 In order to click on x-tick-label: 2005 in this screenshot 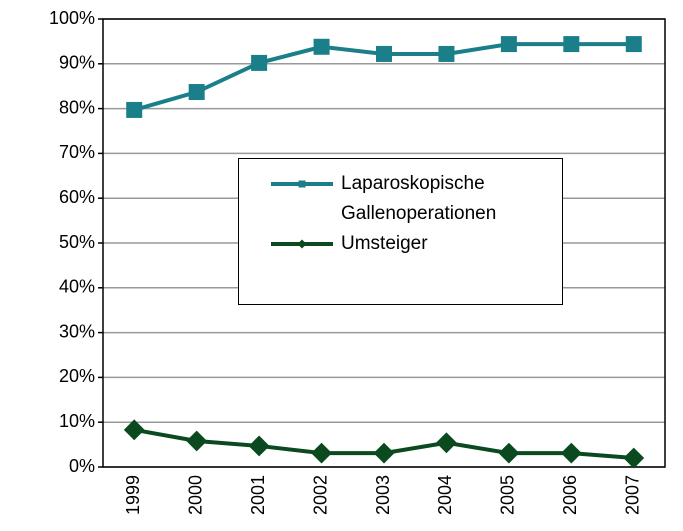, I will do `click(508, 495)`.